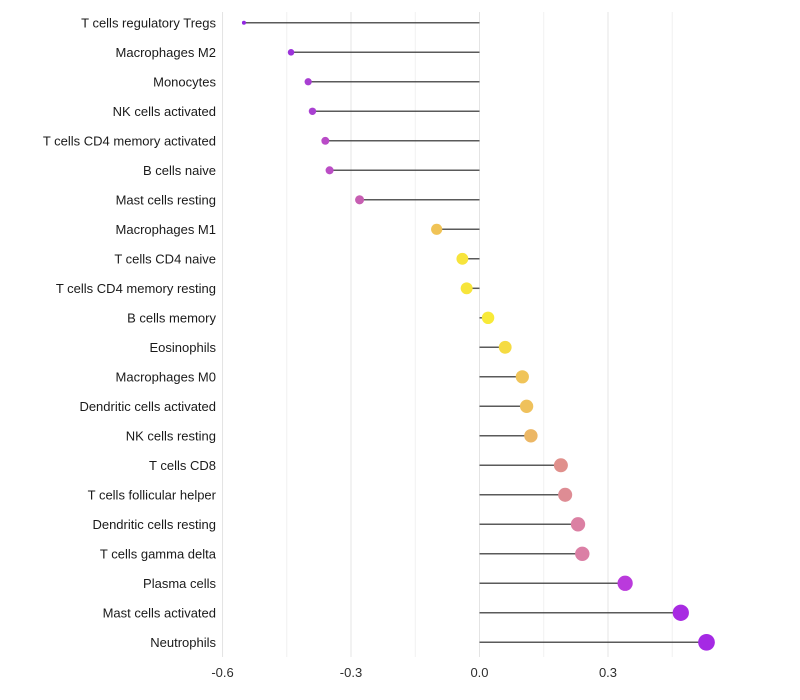  I want to click on lollipop-row: Mast cells activated, so click(396, 612).